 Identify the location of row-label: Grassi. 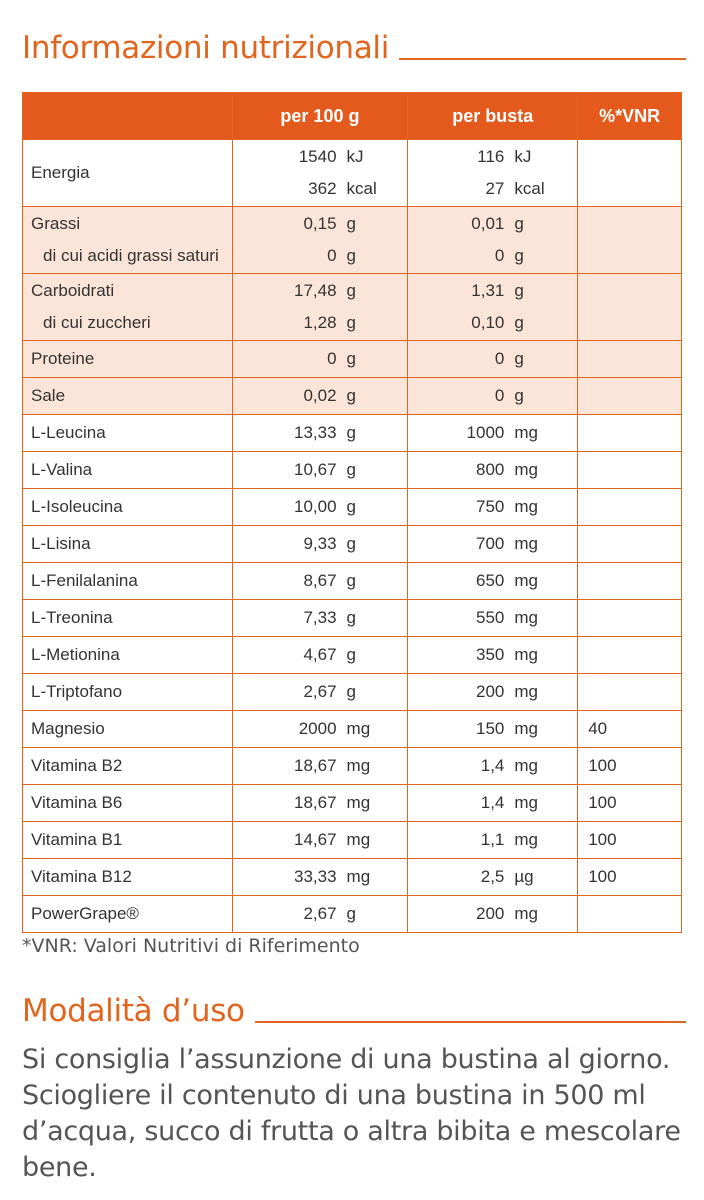
(56, 223).